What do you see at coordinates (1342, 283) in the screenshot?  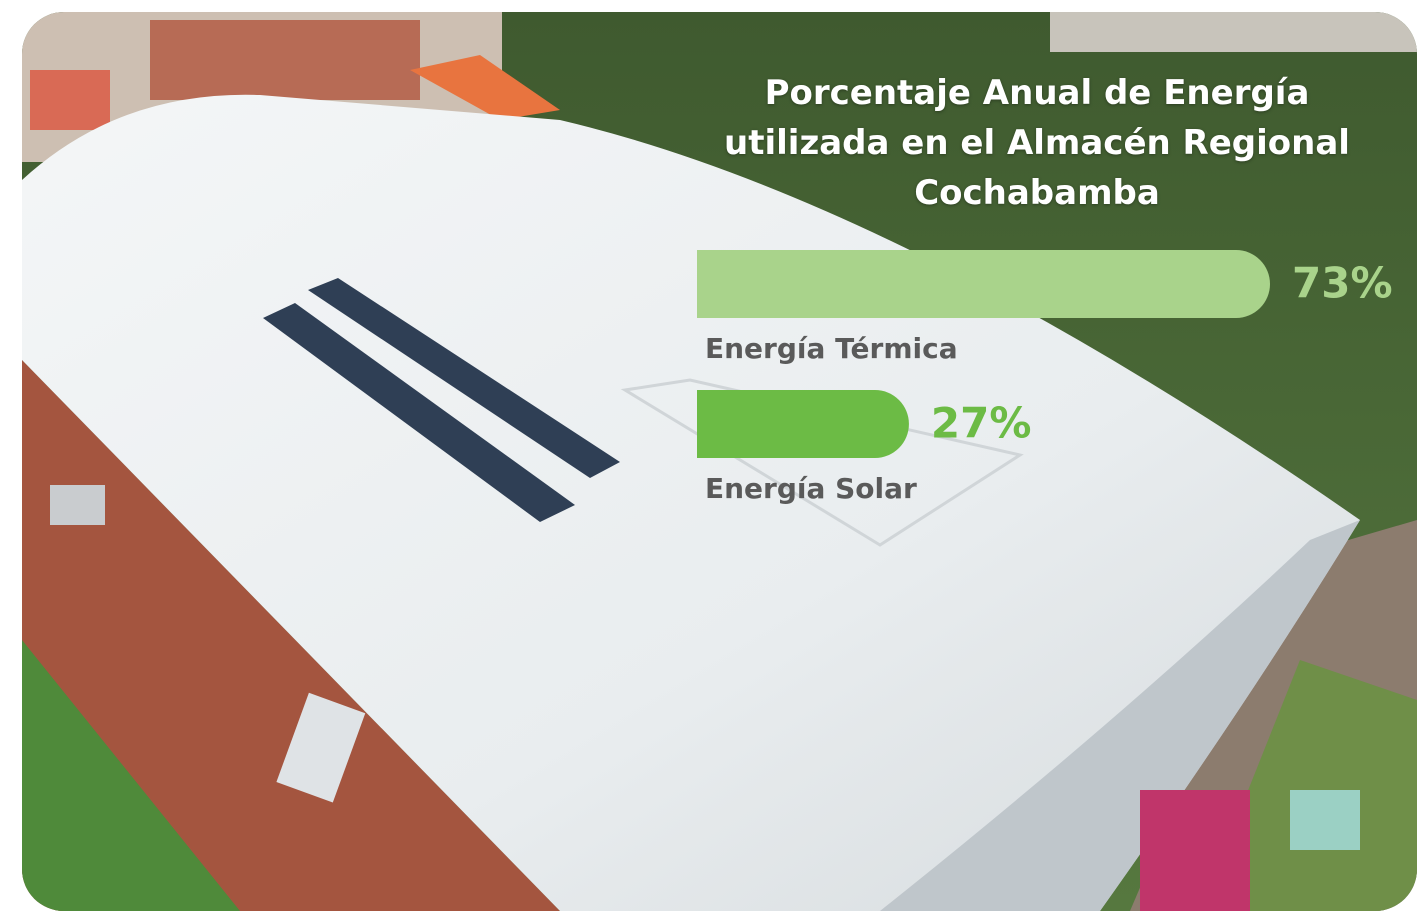 I see `value-label: 73%` at bounding box center [1342, 283].